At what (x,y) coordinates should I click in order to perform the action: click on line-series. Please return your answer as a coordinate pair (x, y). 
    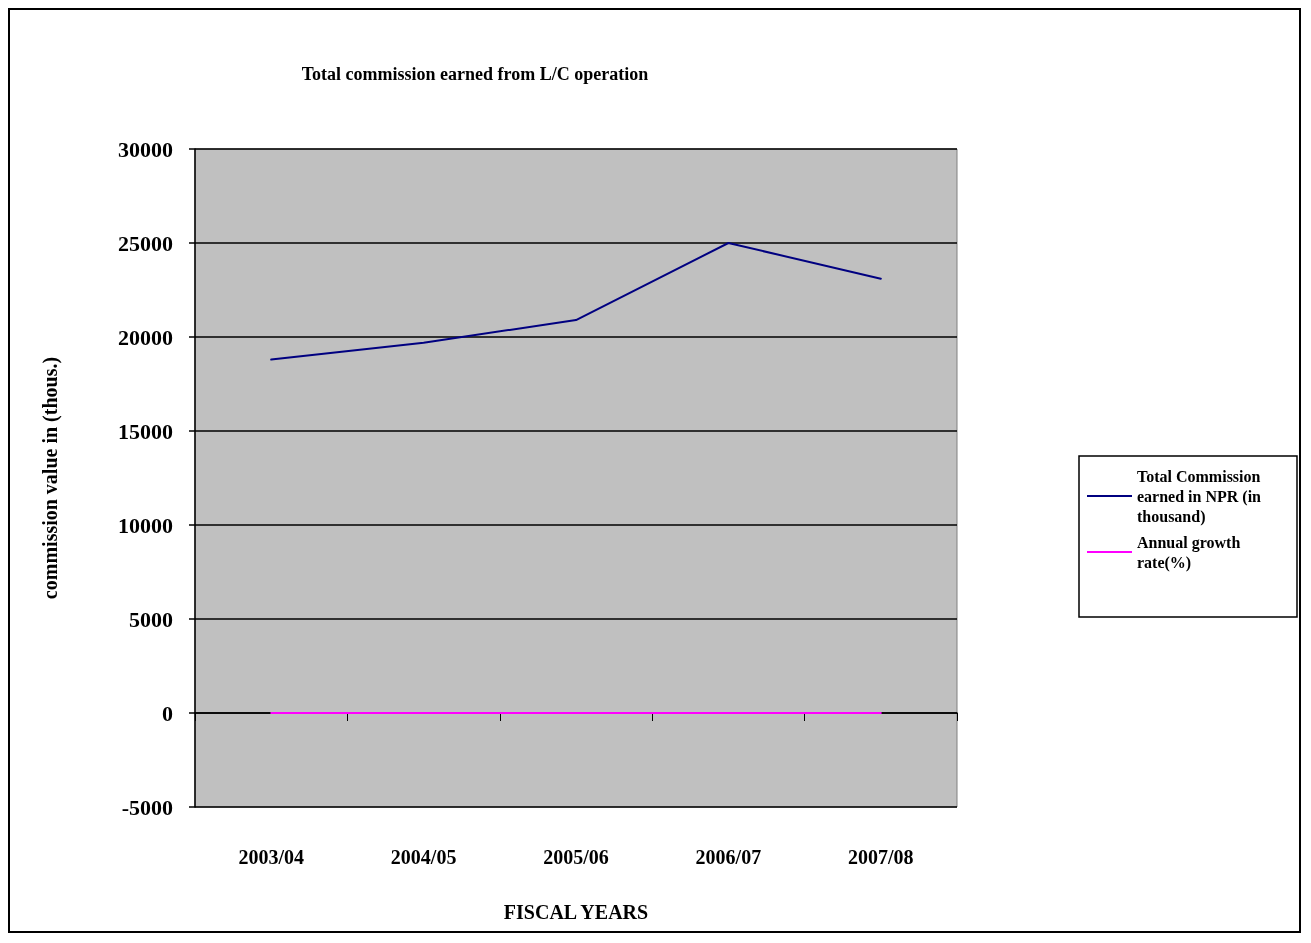
    Looking at the image, I should click on (576, 301).